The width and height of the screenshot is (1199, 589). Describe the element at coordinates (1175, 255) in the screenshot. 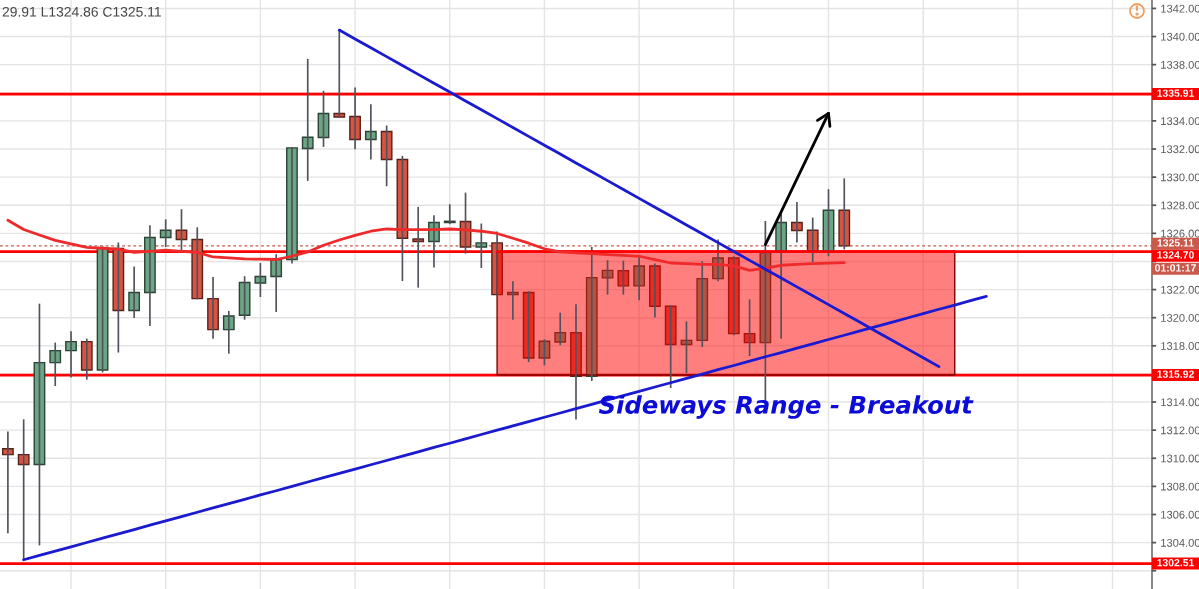

I see `ref-line-label: 1324.70` at that location.